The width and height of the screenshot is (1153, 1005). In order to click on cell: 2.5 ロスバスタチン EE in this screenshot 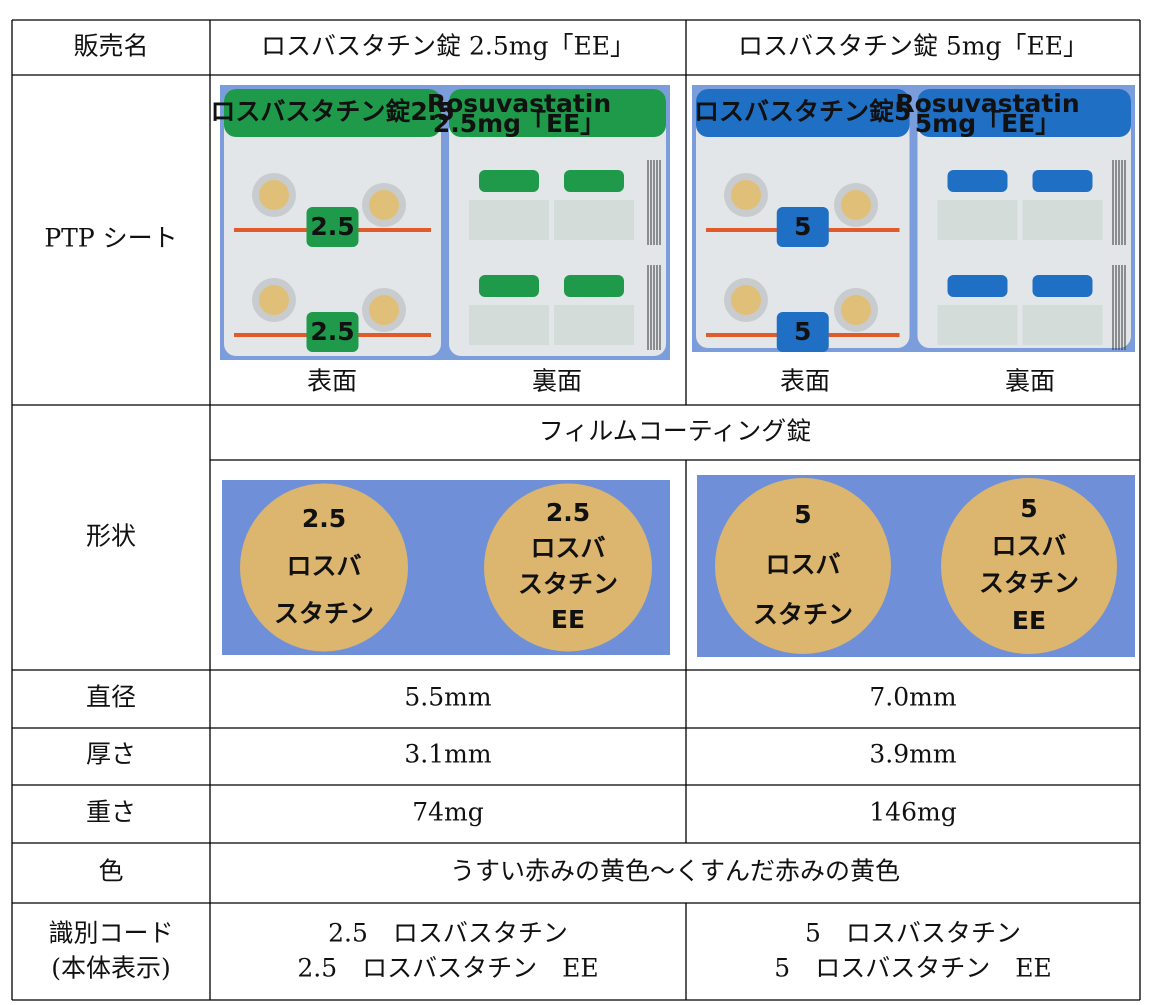, I will do `click(447, 968)`.